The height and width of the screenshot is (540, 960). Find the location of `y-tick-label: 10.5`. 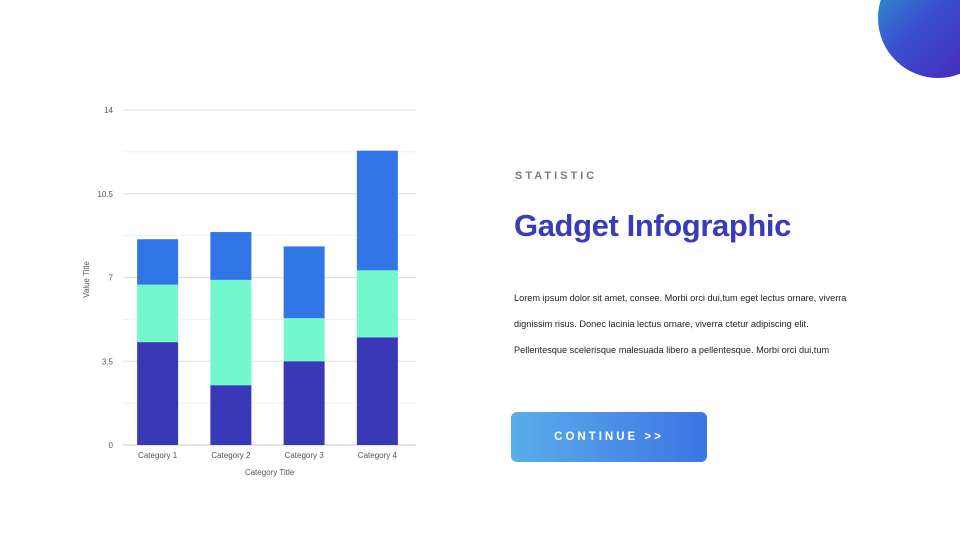

y-tick-label: 10.5 is located at coordinates (105, 194).